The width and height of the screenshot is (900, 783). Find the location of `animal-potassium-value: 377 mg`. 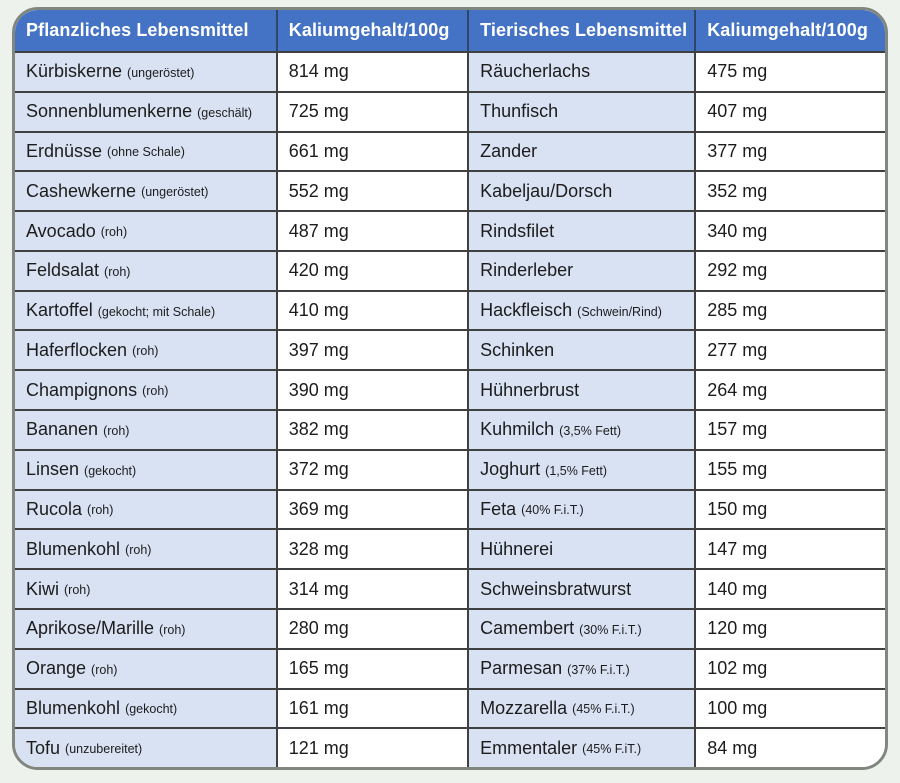

animal-potassium-value: 377 mg is located at coordinates (737, 150).